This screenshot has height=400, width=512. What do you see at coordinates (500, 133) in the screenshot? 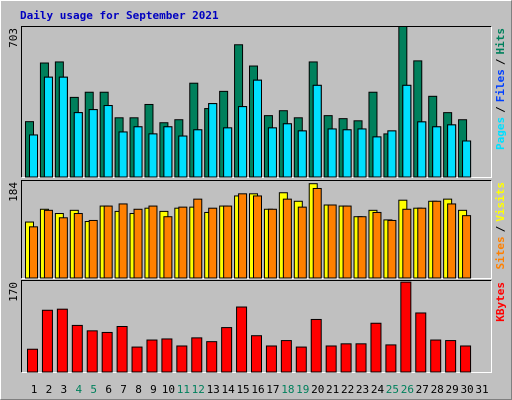
I see `legend-entry: Pages` at bounding box center [500, 133].